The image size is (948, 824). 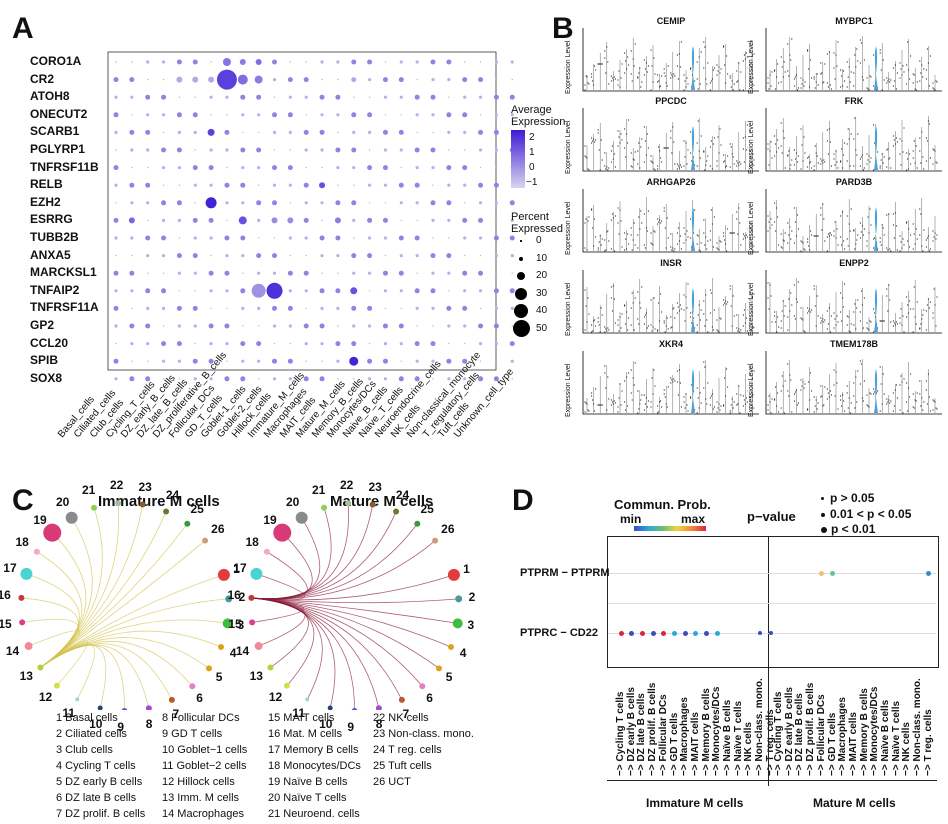 What do you see at coordinates (671, 182) in the screenshot?
I see `violin-gene-title: ARHGAP26` at bounding box center [671, 182].